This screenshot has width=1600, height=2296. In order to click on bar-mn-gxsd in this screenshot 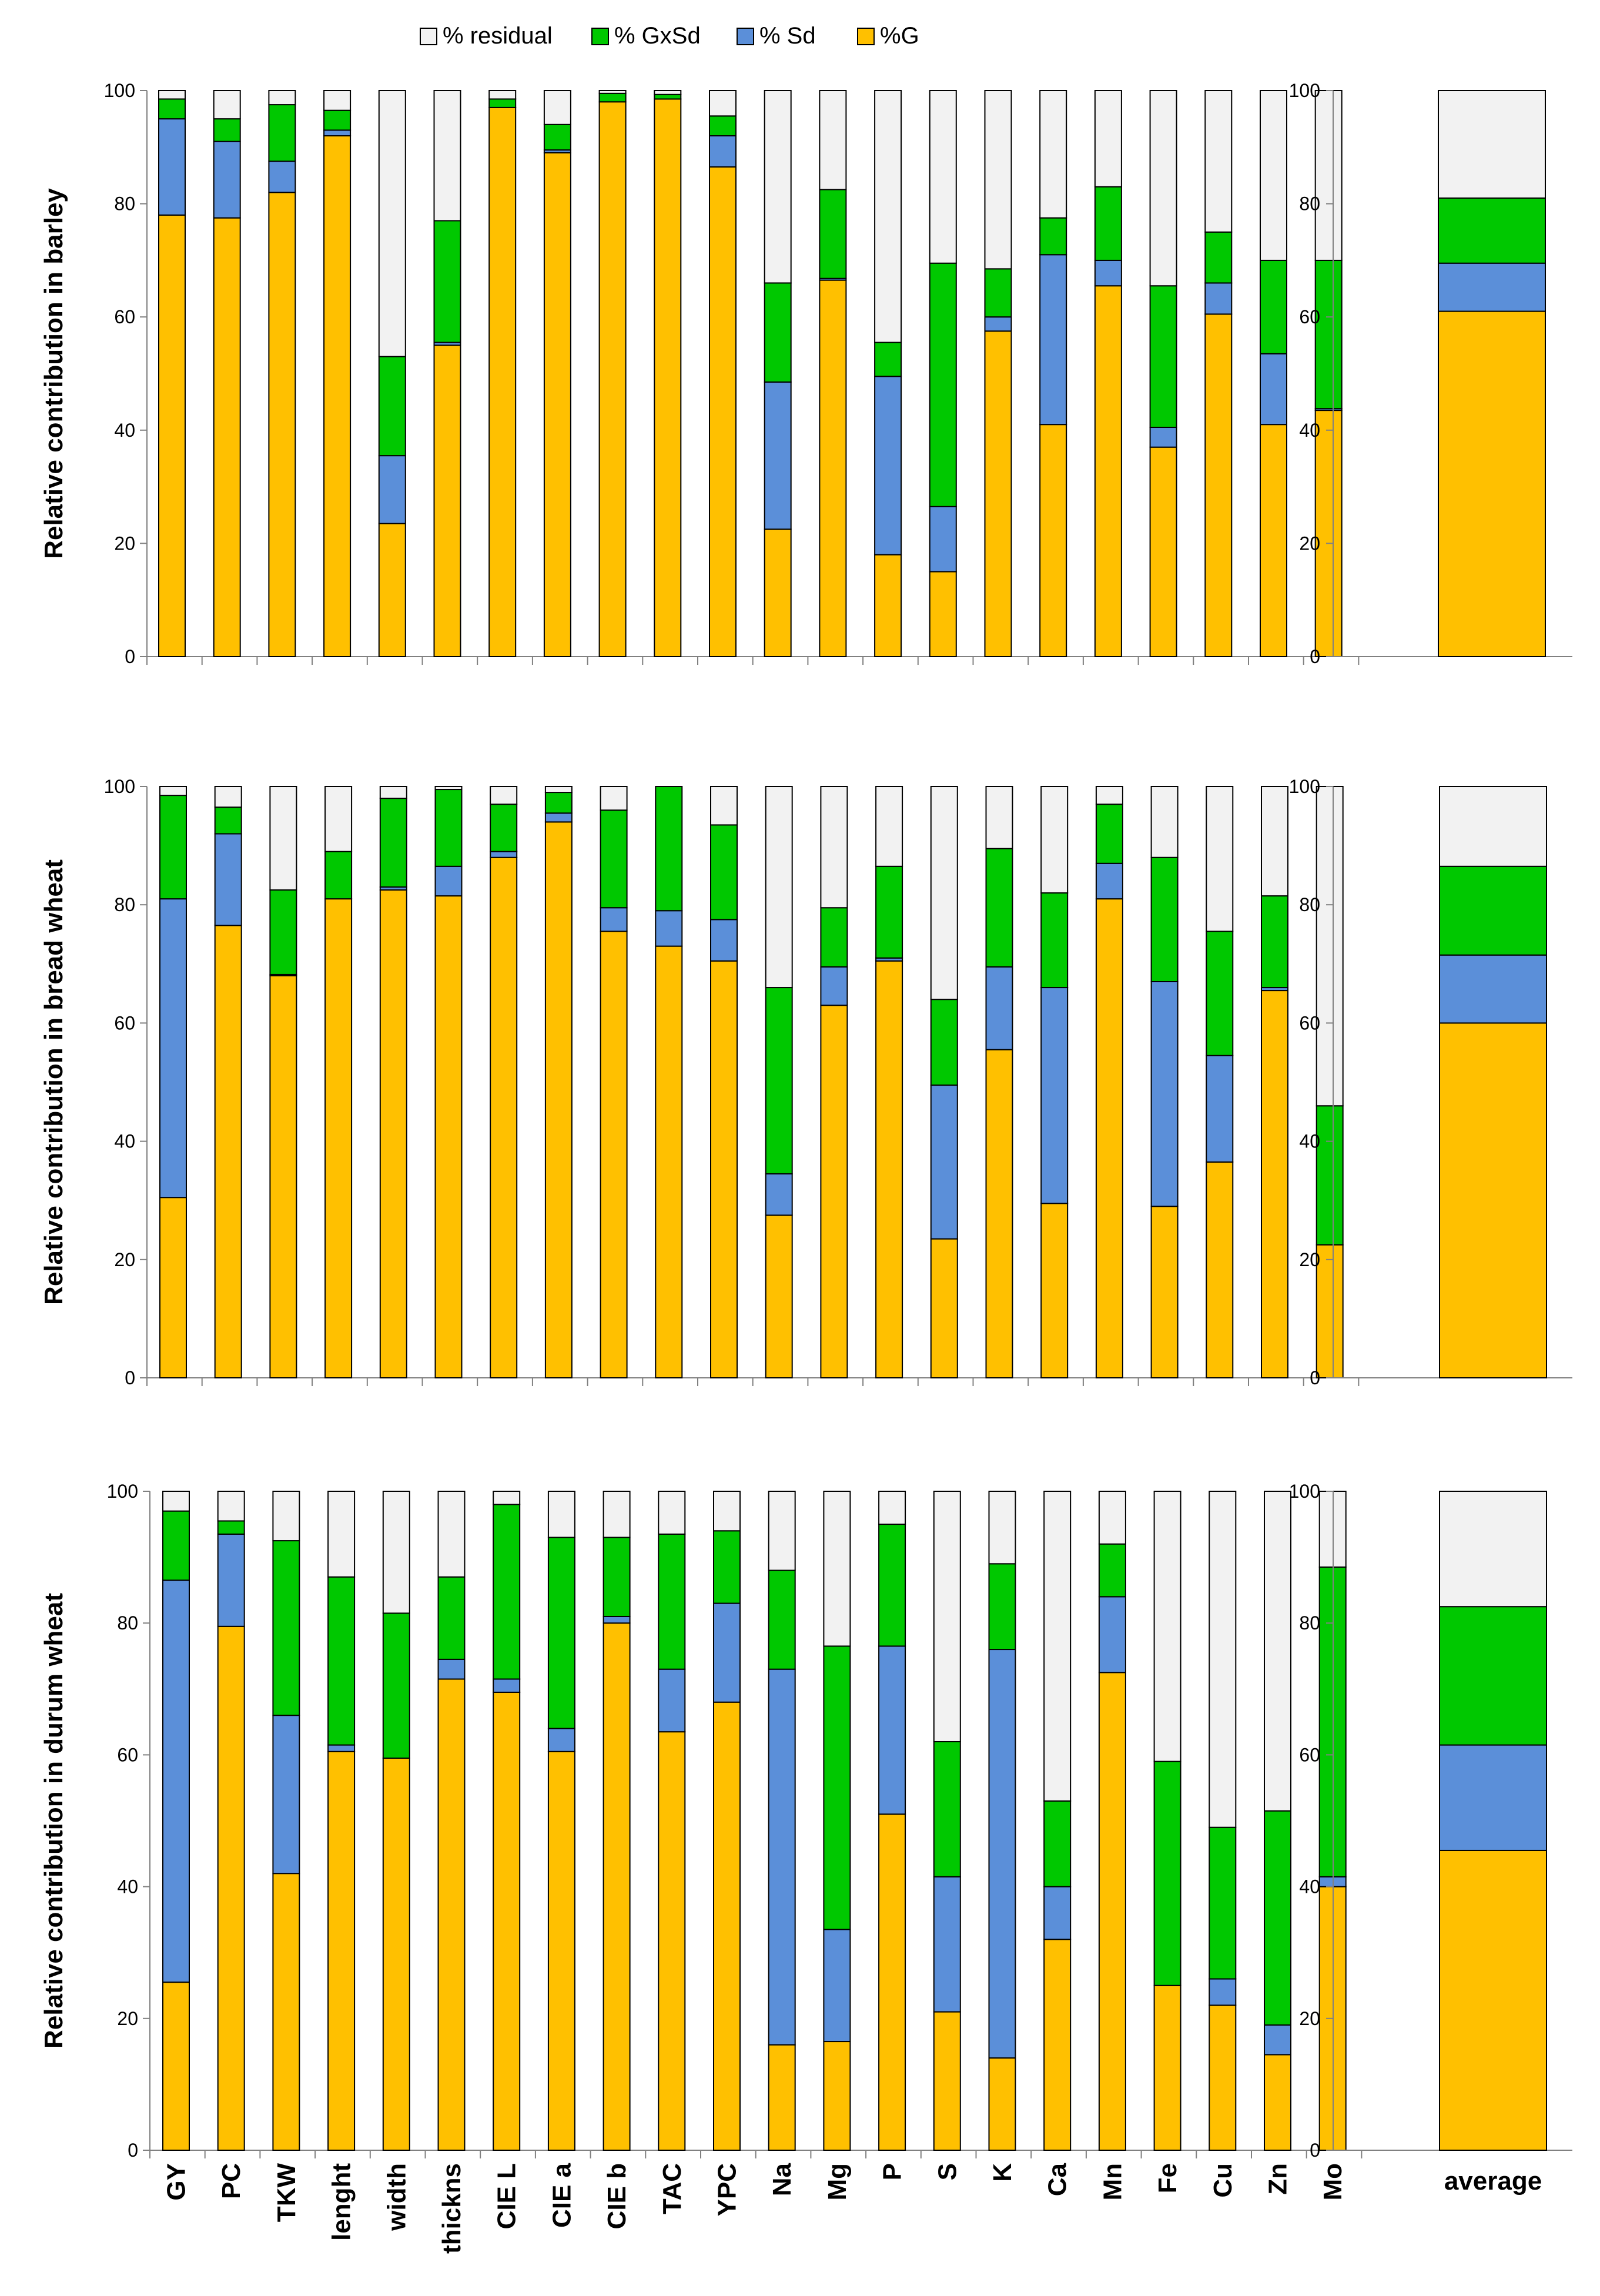, I will do `click(1112, 1570)`.